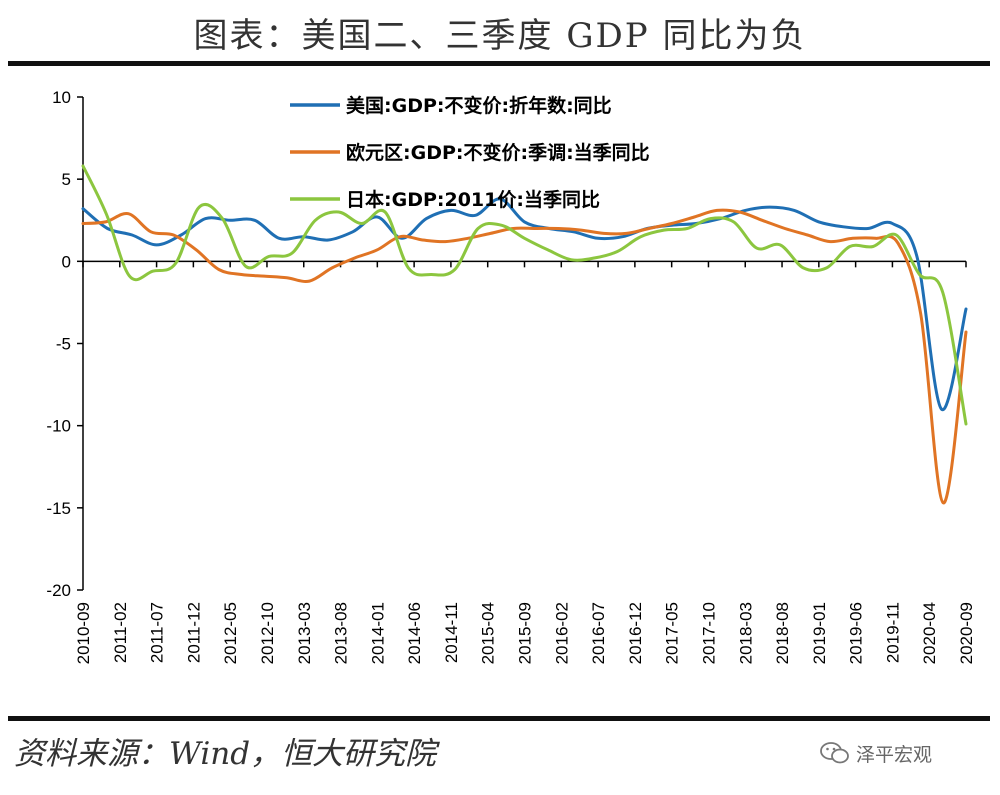 The width and height of the screenshot is (1000, 795). I want to click on chart-title: 图表：美国二、三季度 GDP 同比为负, so click(500, 36).